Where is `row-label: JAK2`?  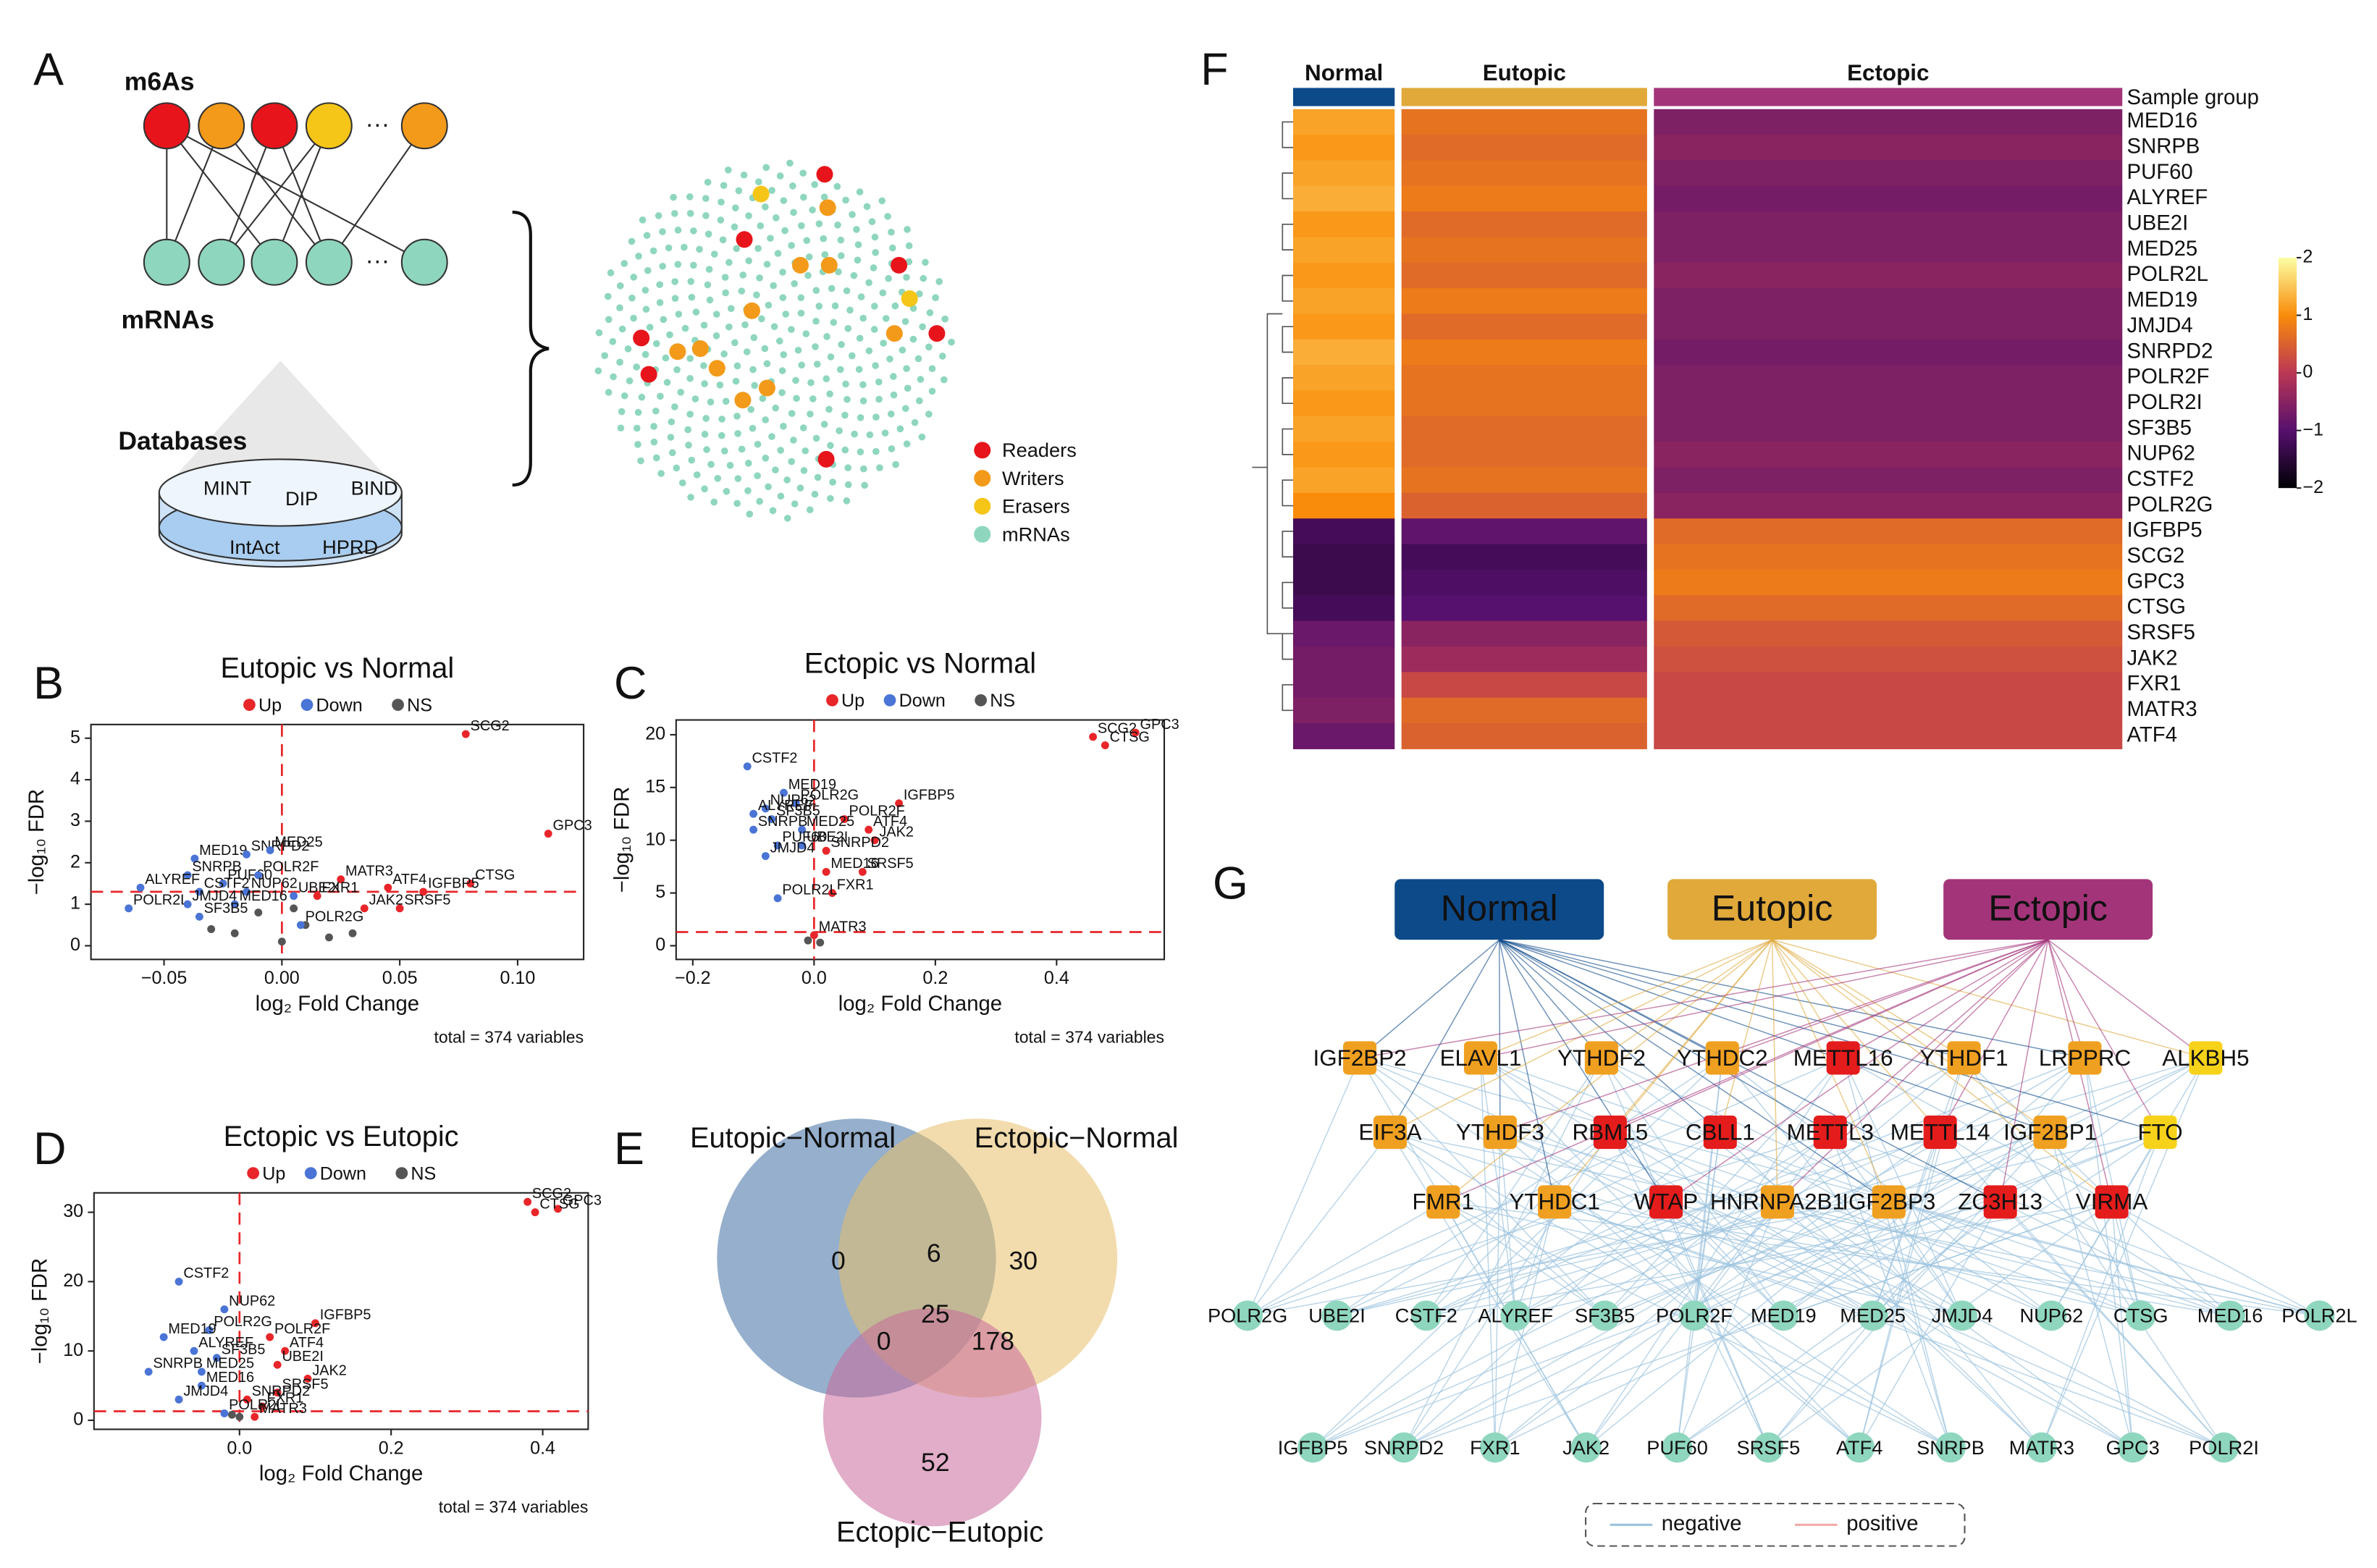
row-label: JAK2 is located at coordinates (2152, 658).